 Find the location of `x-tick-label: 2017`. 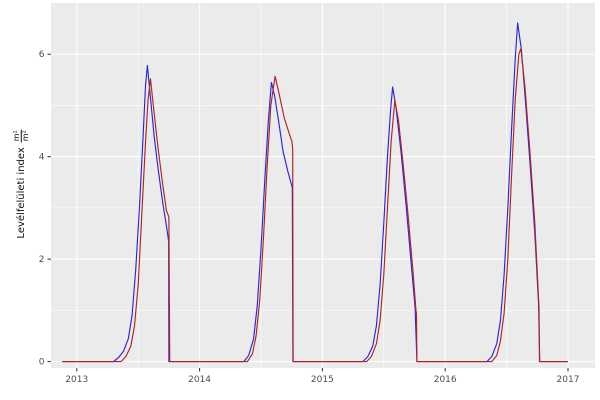

x-tick-label: 2017 is located at coordinates (568, 380).